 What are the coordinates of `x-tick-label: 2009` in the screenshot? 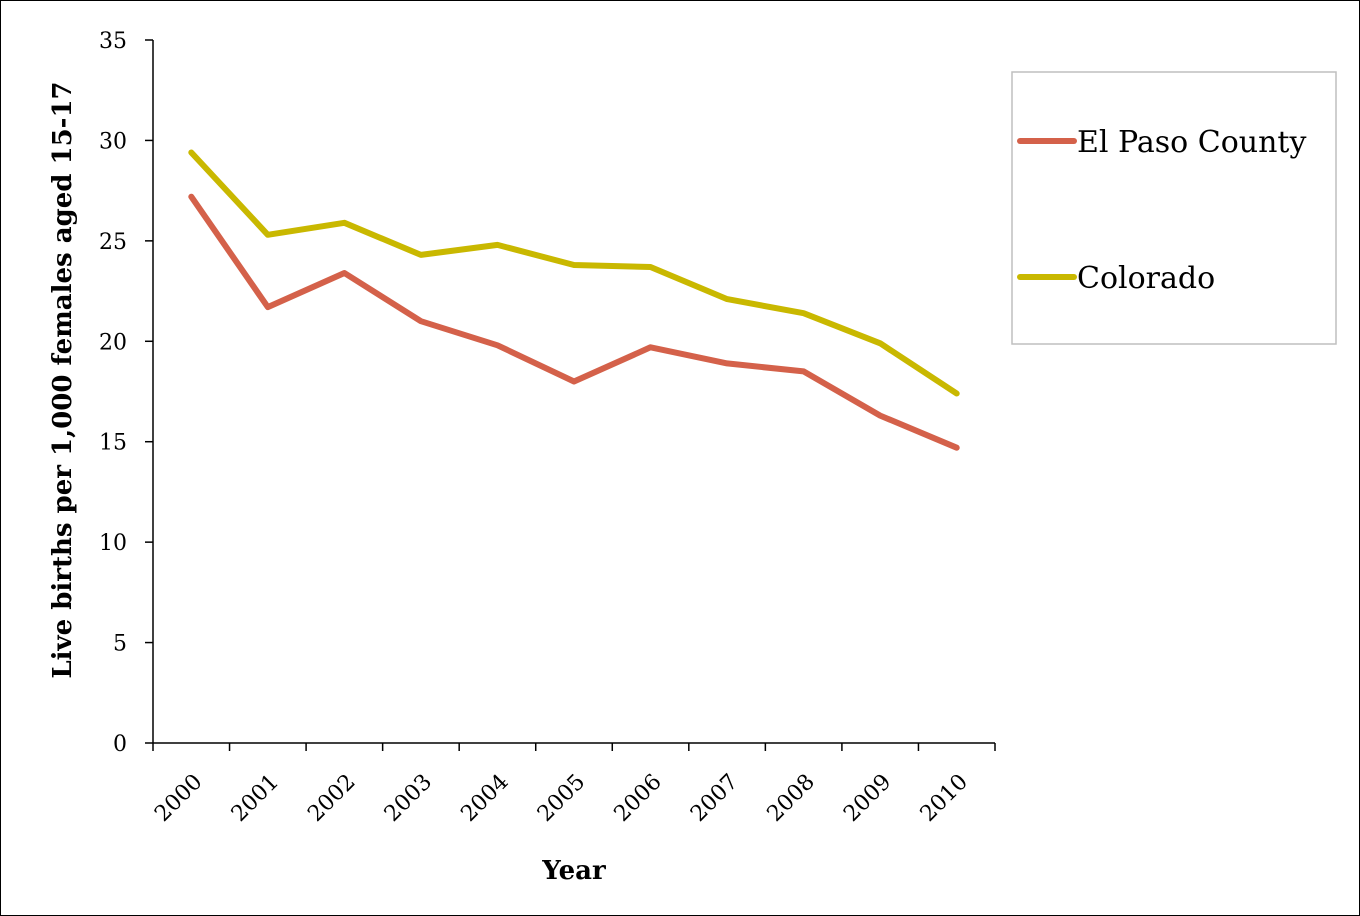 It's located at (867, 798).